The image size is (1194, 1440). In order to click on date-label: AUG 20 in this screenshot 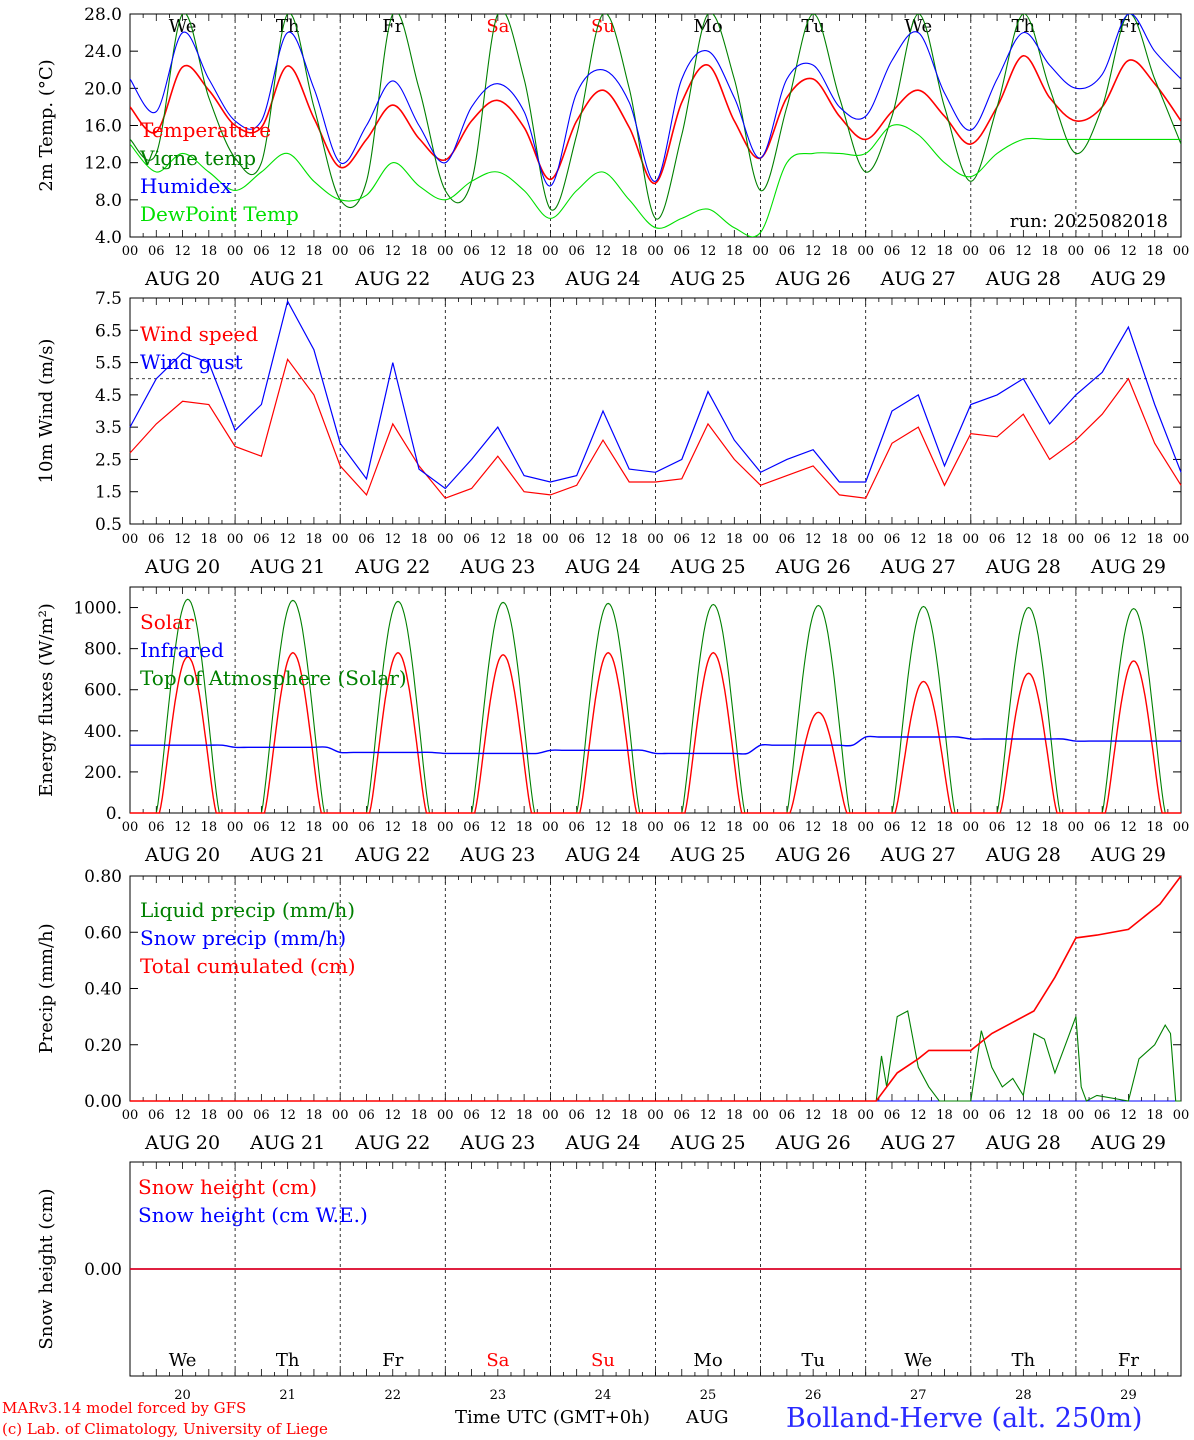, I will do `click(182, 279)`.